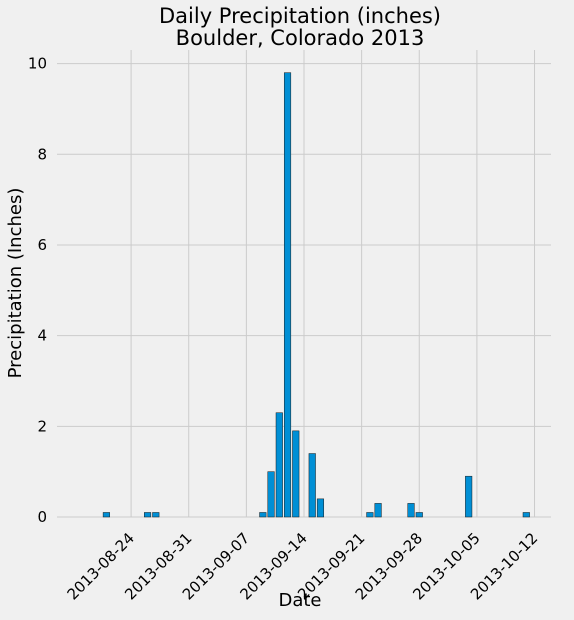  Describe the element at coordinates (299, 600) in the screenshot. I see `x-axis-label: Date` at that location.